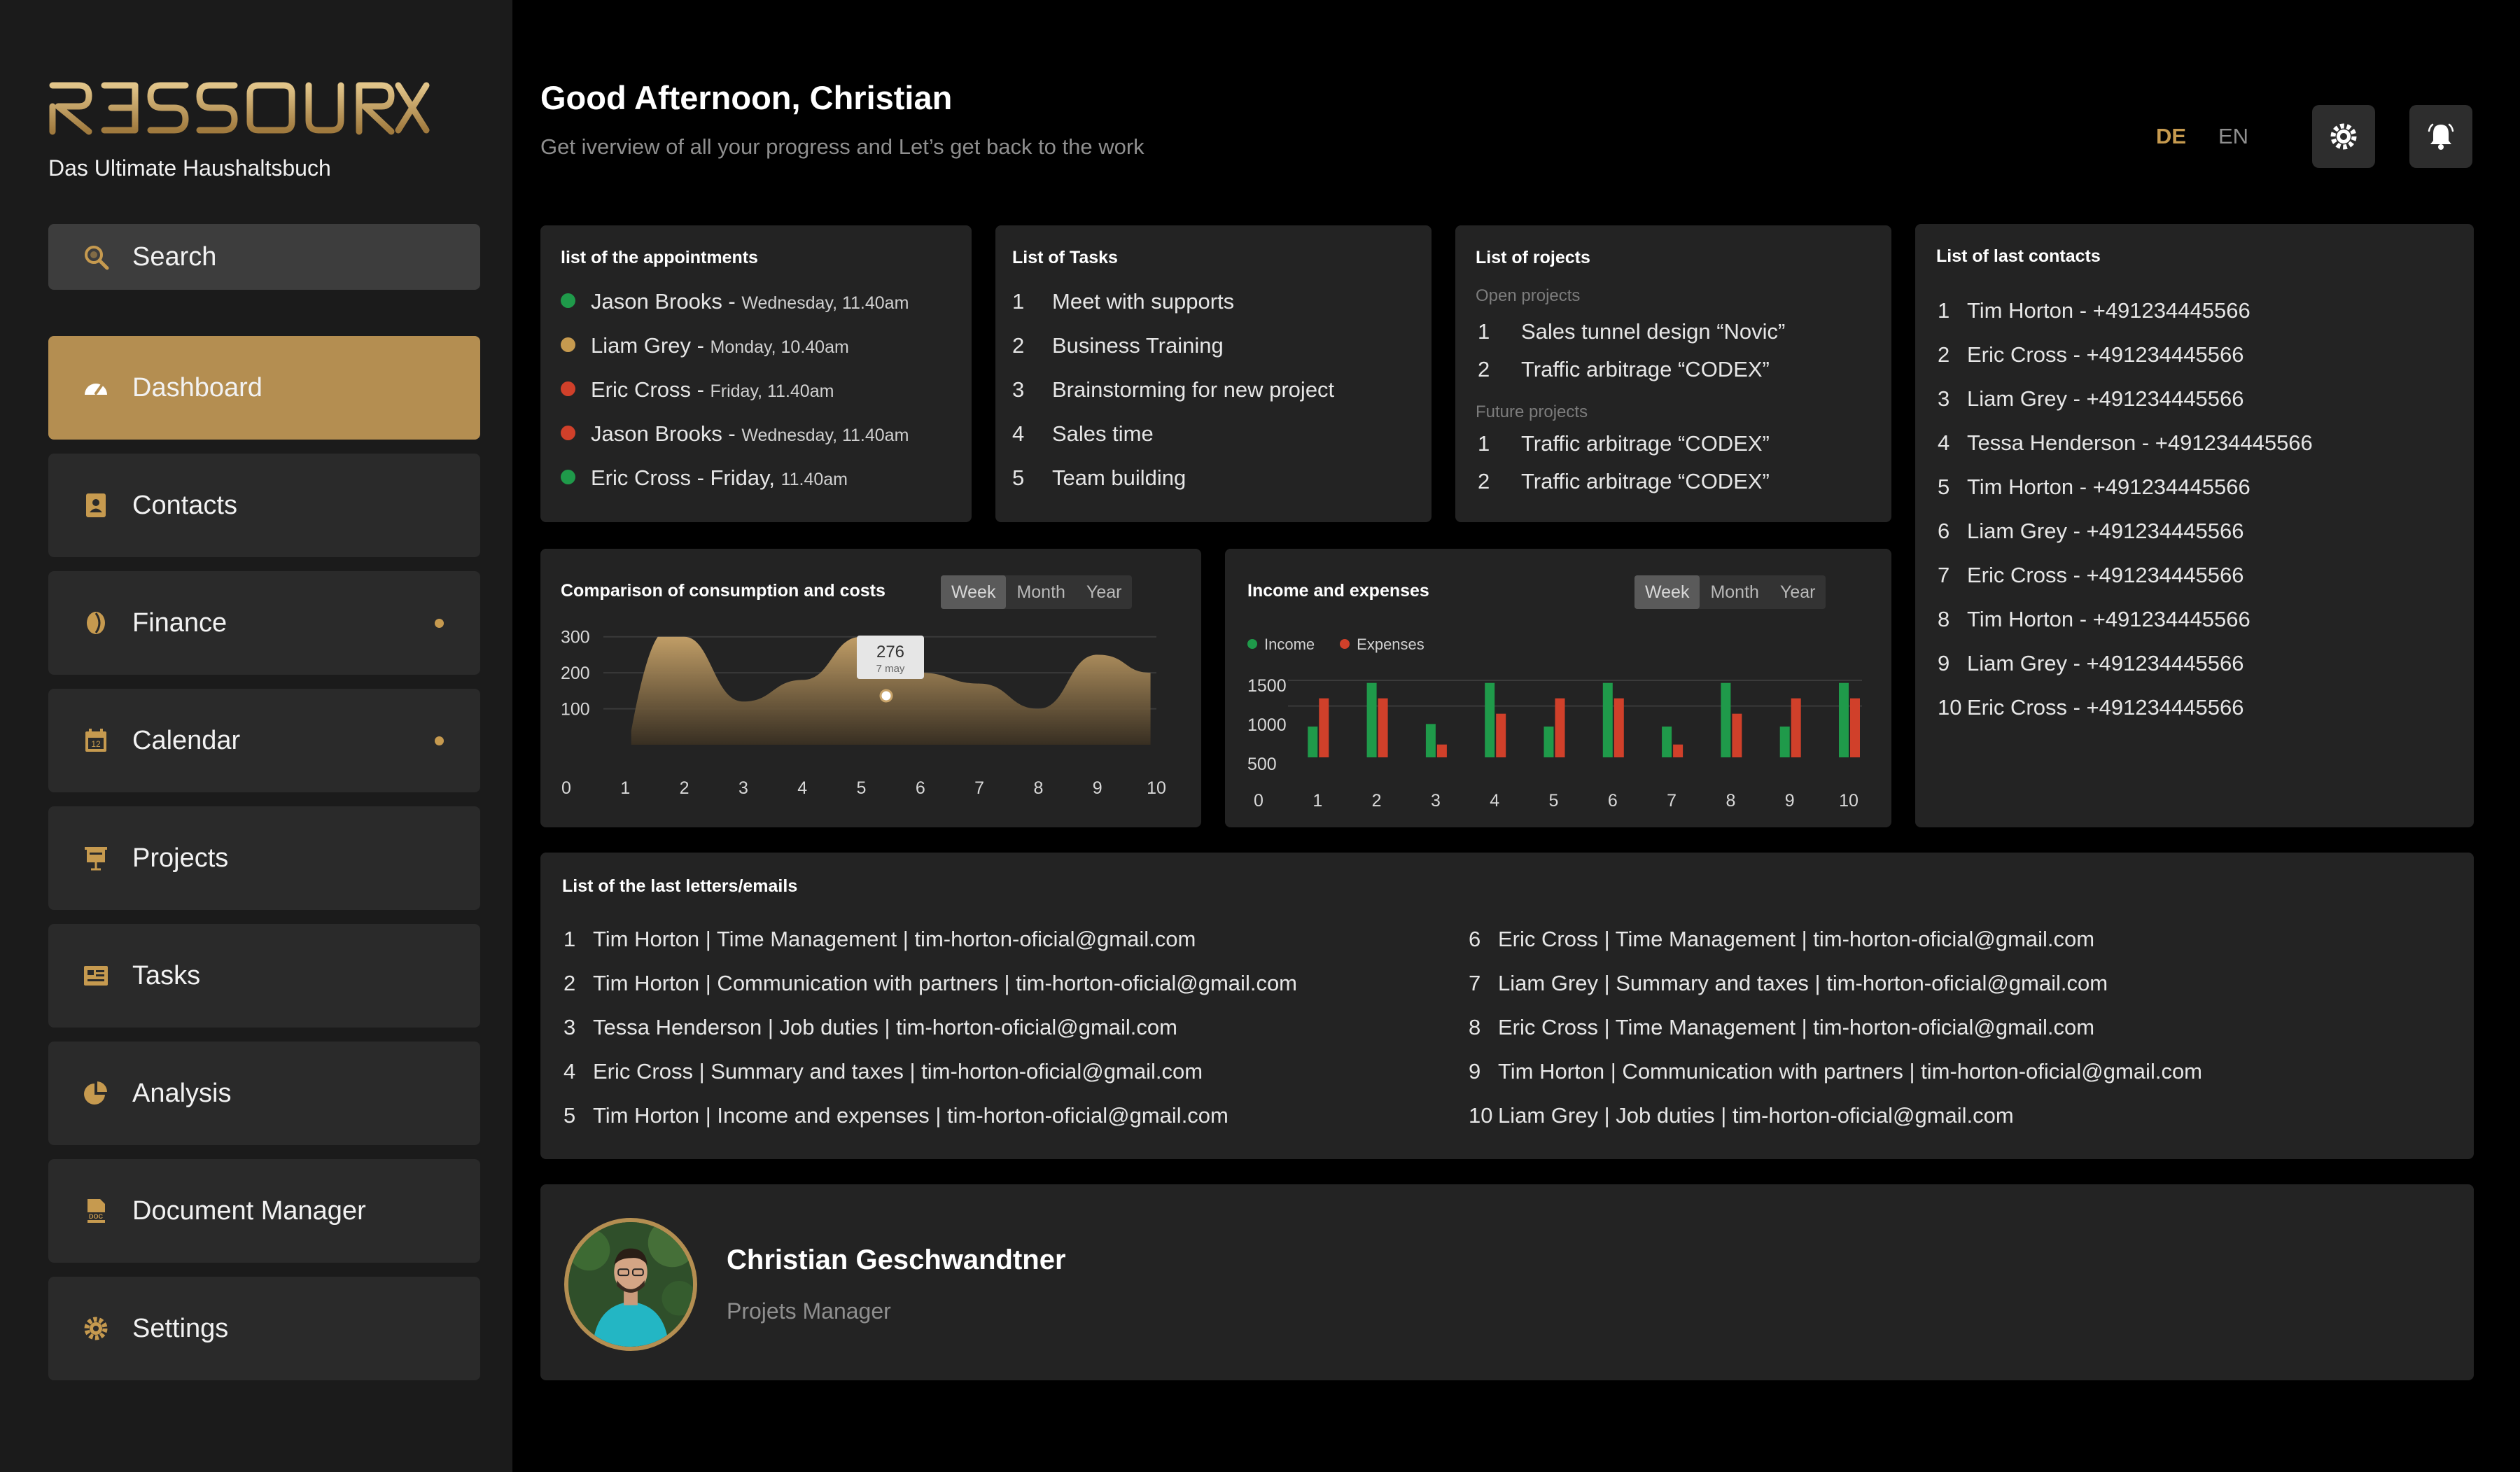 The image size is (2520, 1472). What do you see at coordinates (1083, 434) in the screenshot?
I see `list-item: 4 Sales time` at bounding box center [1083, 434].